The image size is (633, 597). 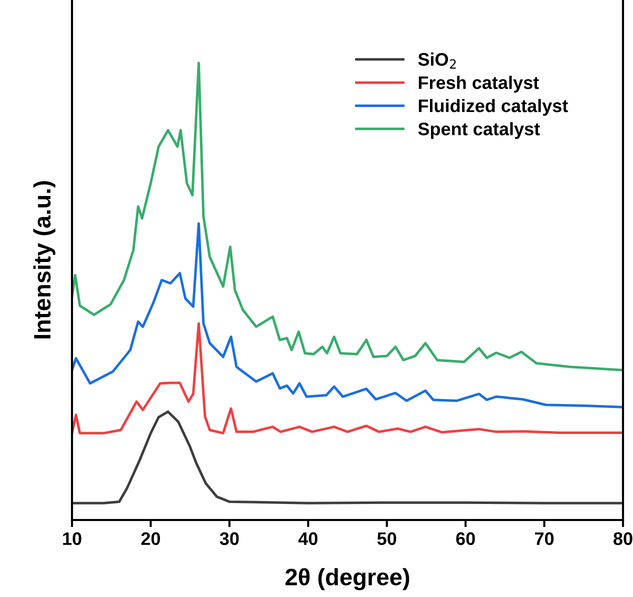 What do you see at coordinates (150, 539) in the screenshot?
I see `x-tick-label: 20` at bounding box center [150, 539].